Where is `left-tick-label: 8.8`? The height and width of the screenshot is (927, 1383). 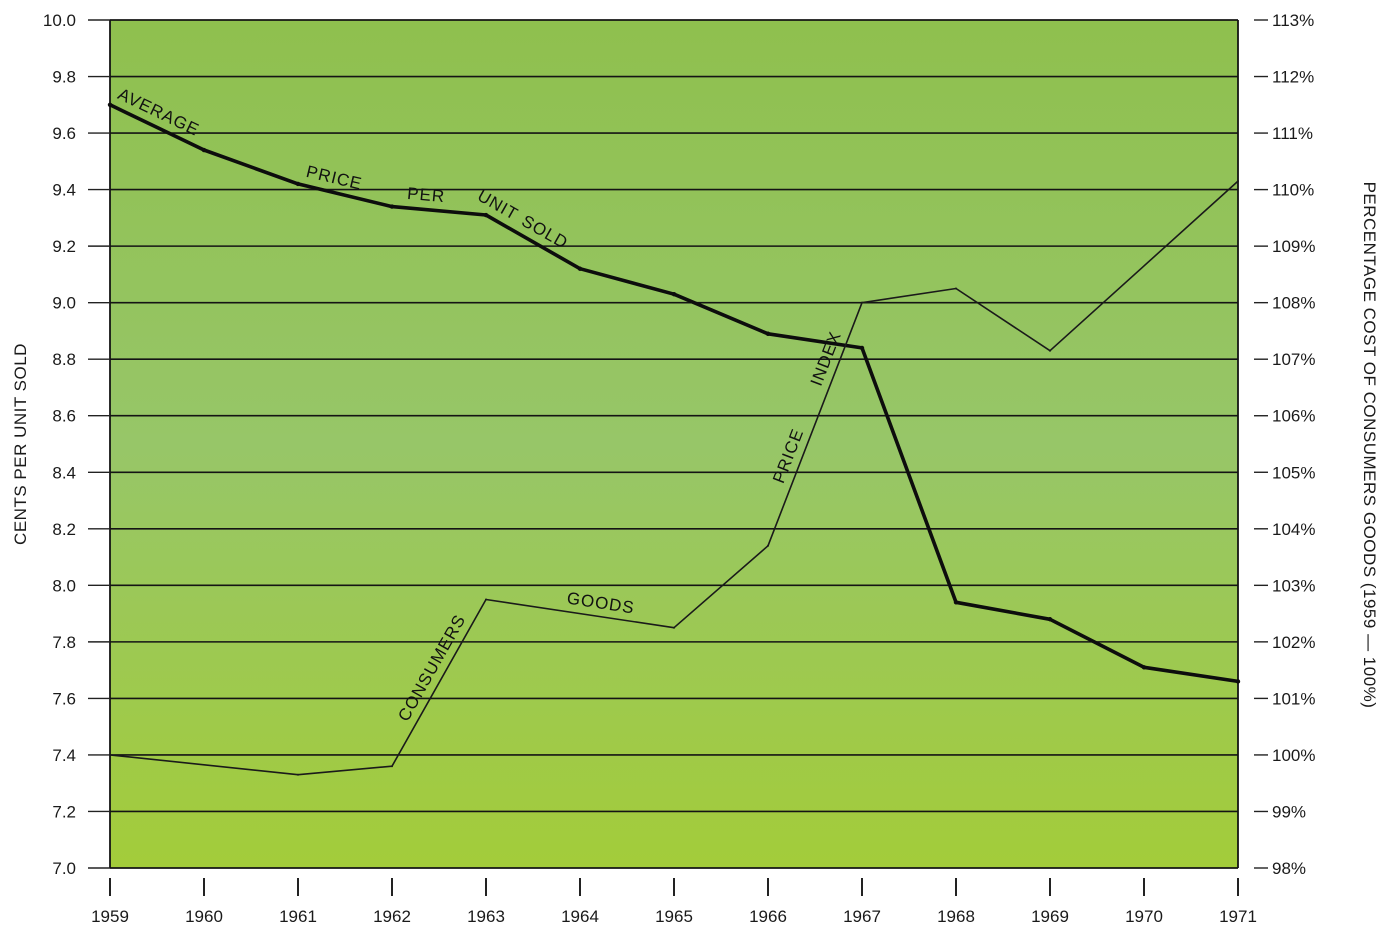
left-tick-label: 8.8 is located at coordinates (64, 359).